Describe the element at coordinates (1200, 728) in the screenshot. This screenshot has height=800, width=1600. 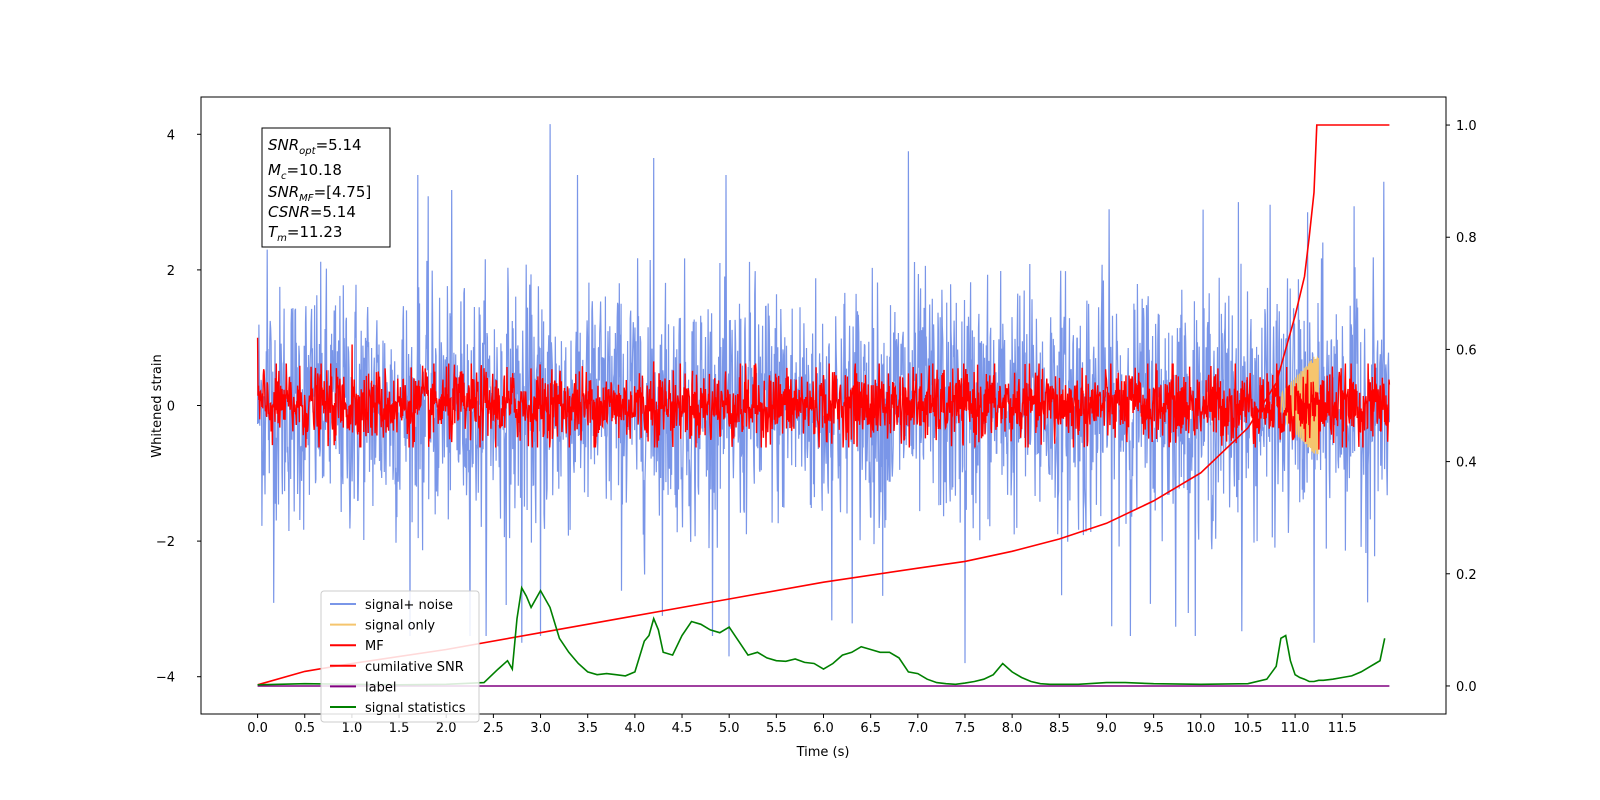
I see `x-tick-label: 10.0` at that location.